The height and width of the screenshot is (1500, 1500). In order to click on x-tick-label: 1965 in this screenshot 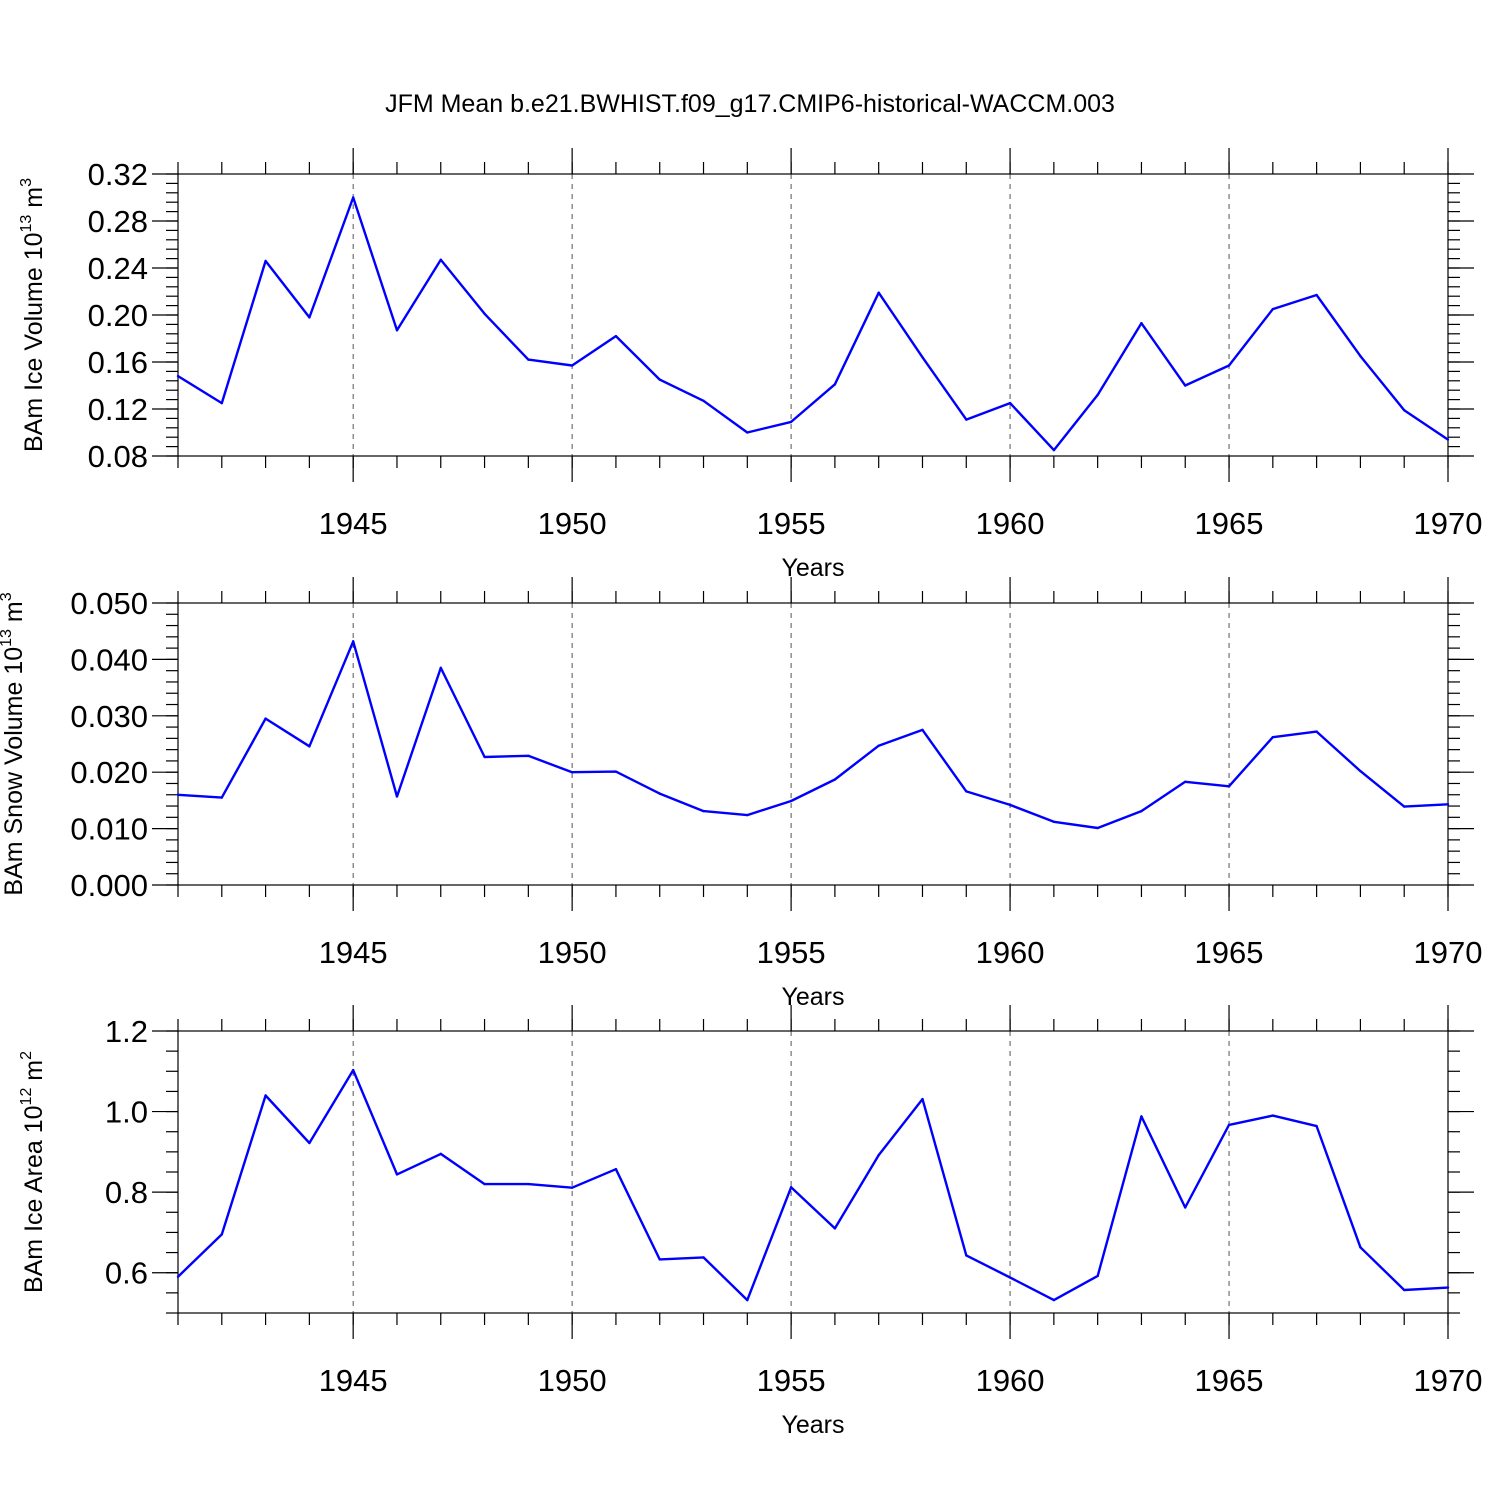, I will do `click(1229, 952)`.